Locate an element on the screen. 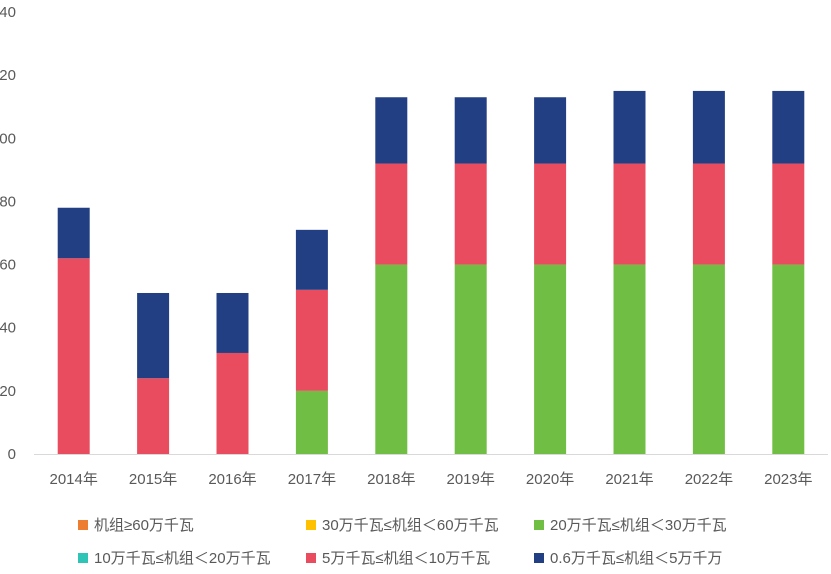 The width and height of the screenshot is (831, 574). y-tick-label: 100 is located at coordinates (8, 138).